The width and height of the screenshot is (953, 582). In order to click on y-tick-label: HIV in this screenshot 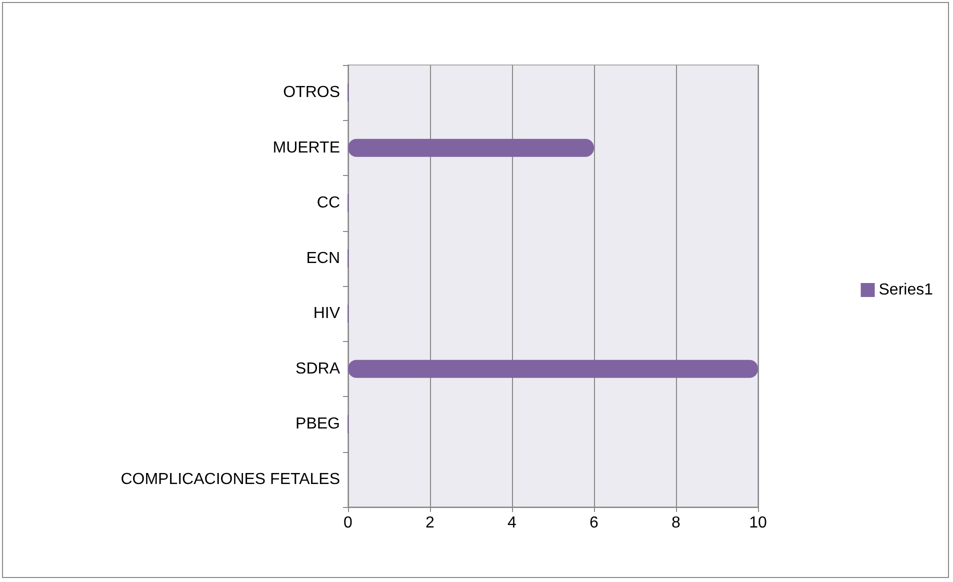, I will do `click(326, 313)`.